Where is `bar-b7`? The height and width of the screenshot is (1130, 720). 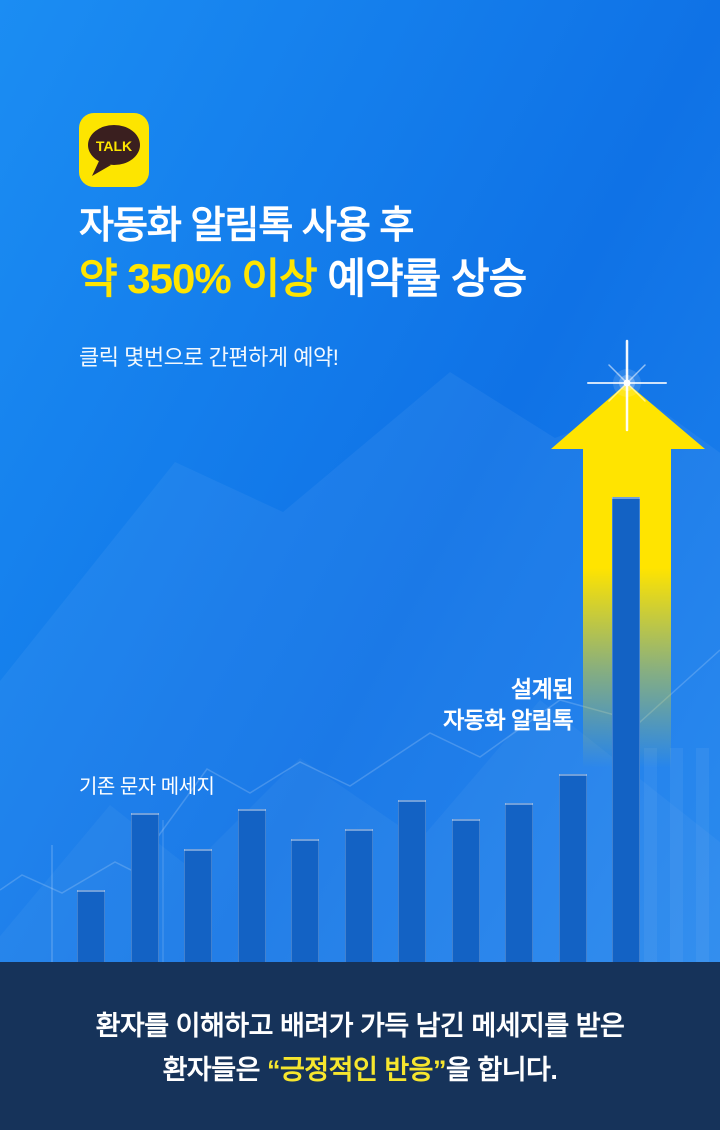
bar-b7 is located at coordinates (412, 881).